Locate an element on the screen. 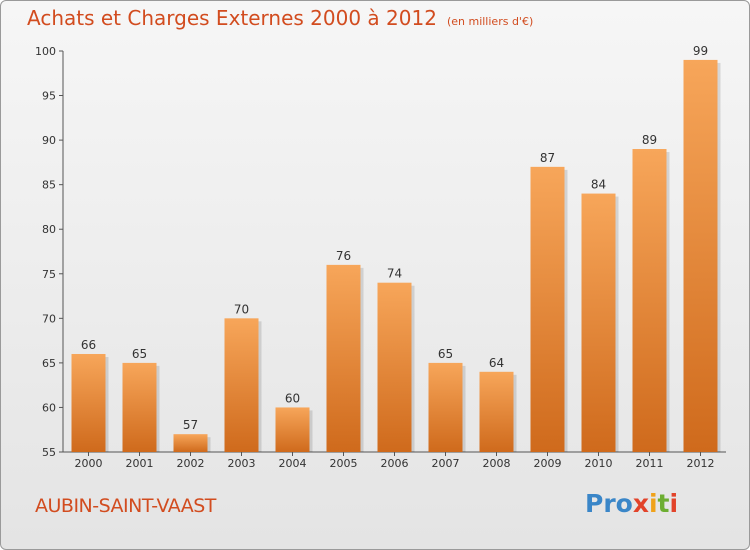 The image size is (750, 550). data-label: 76 is located at coordinates (343, 256).